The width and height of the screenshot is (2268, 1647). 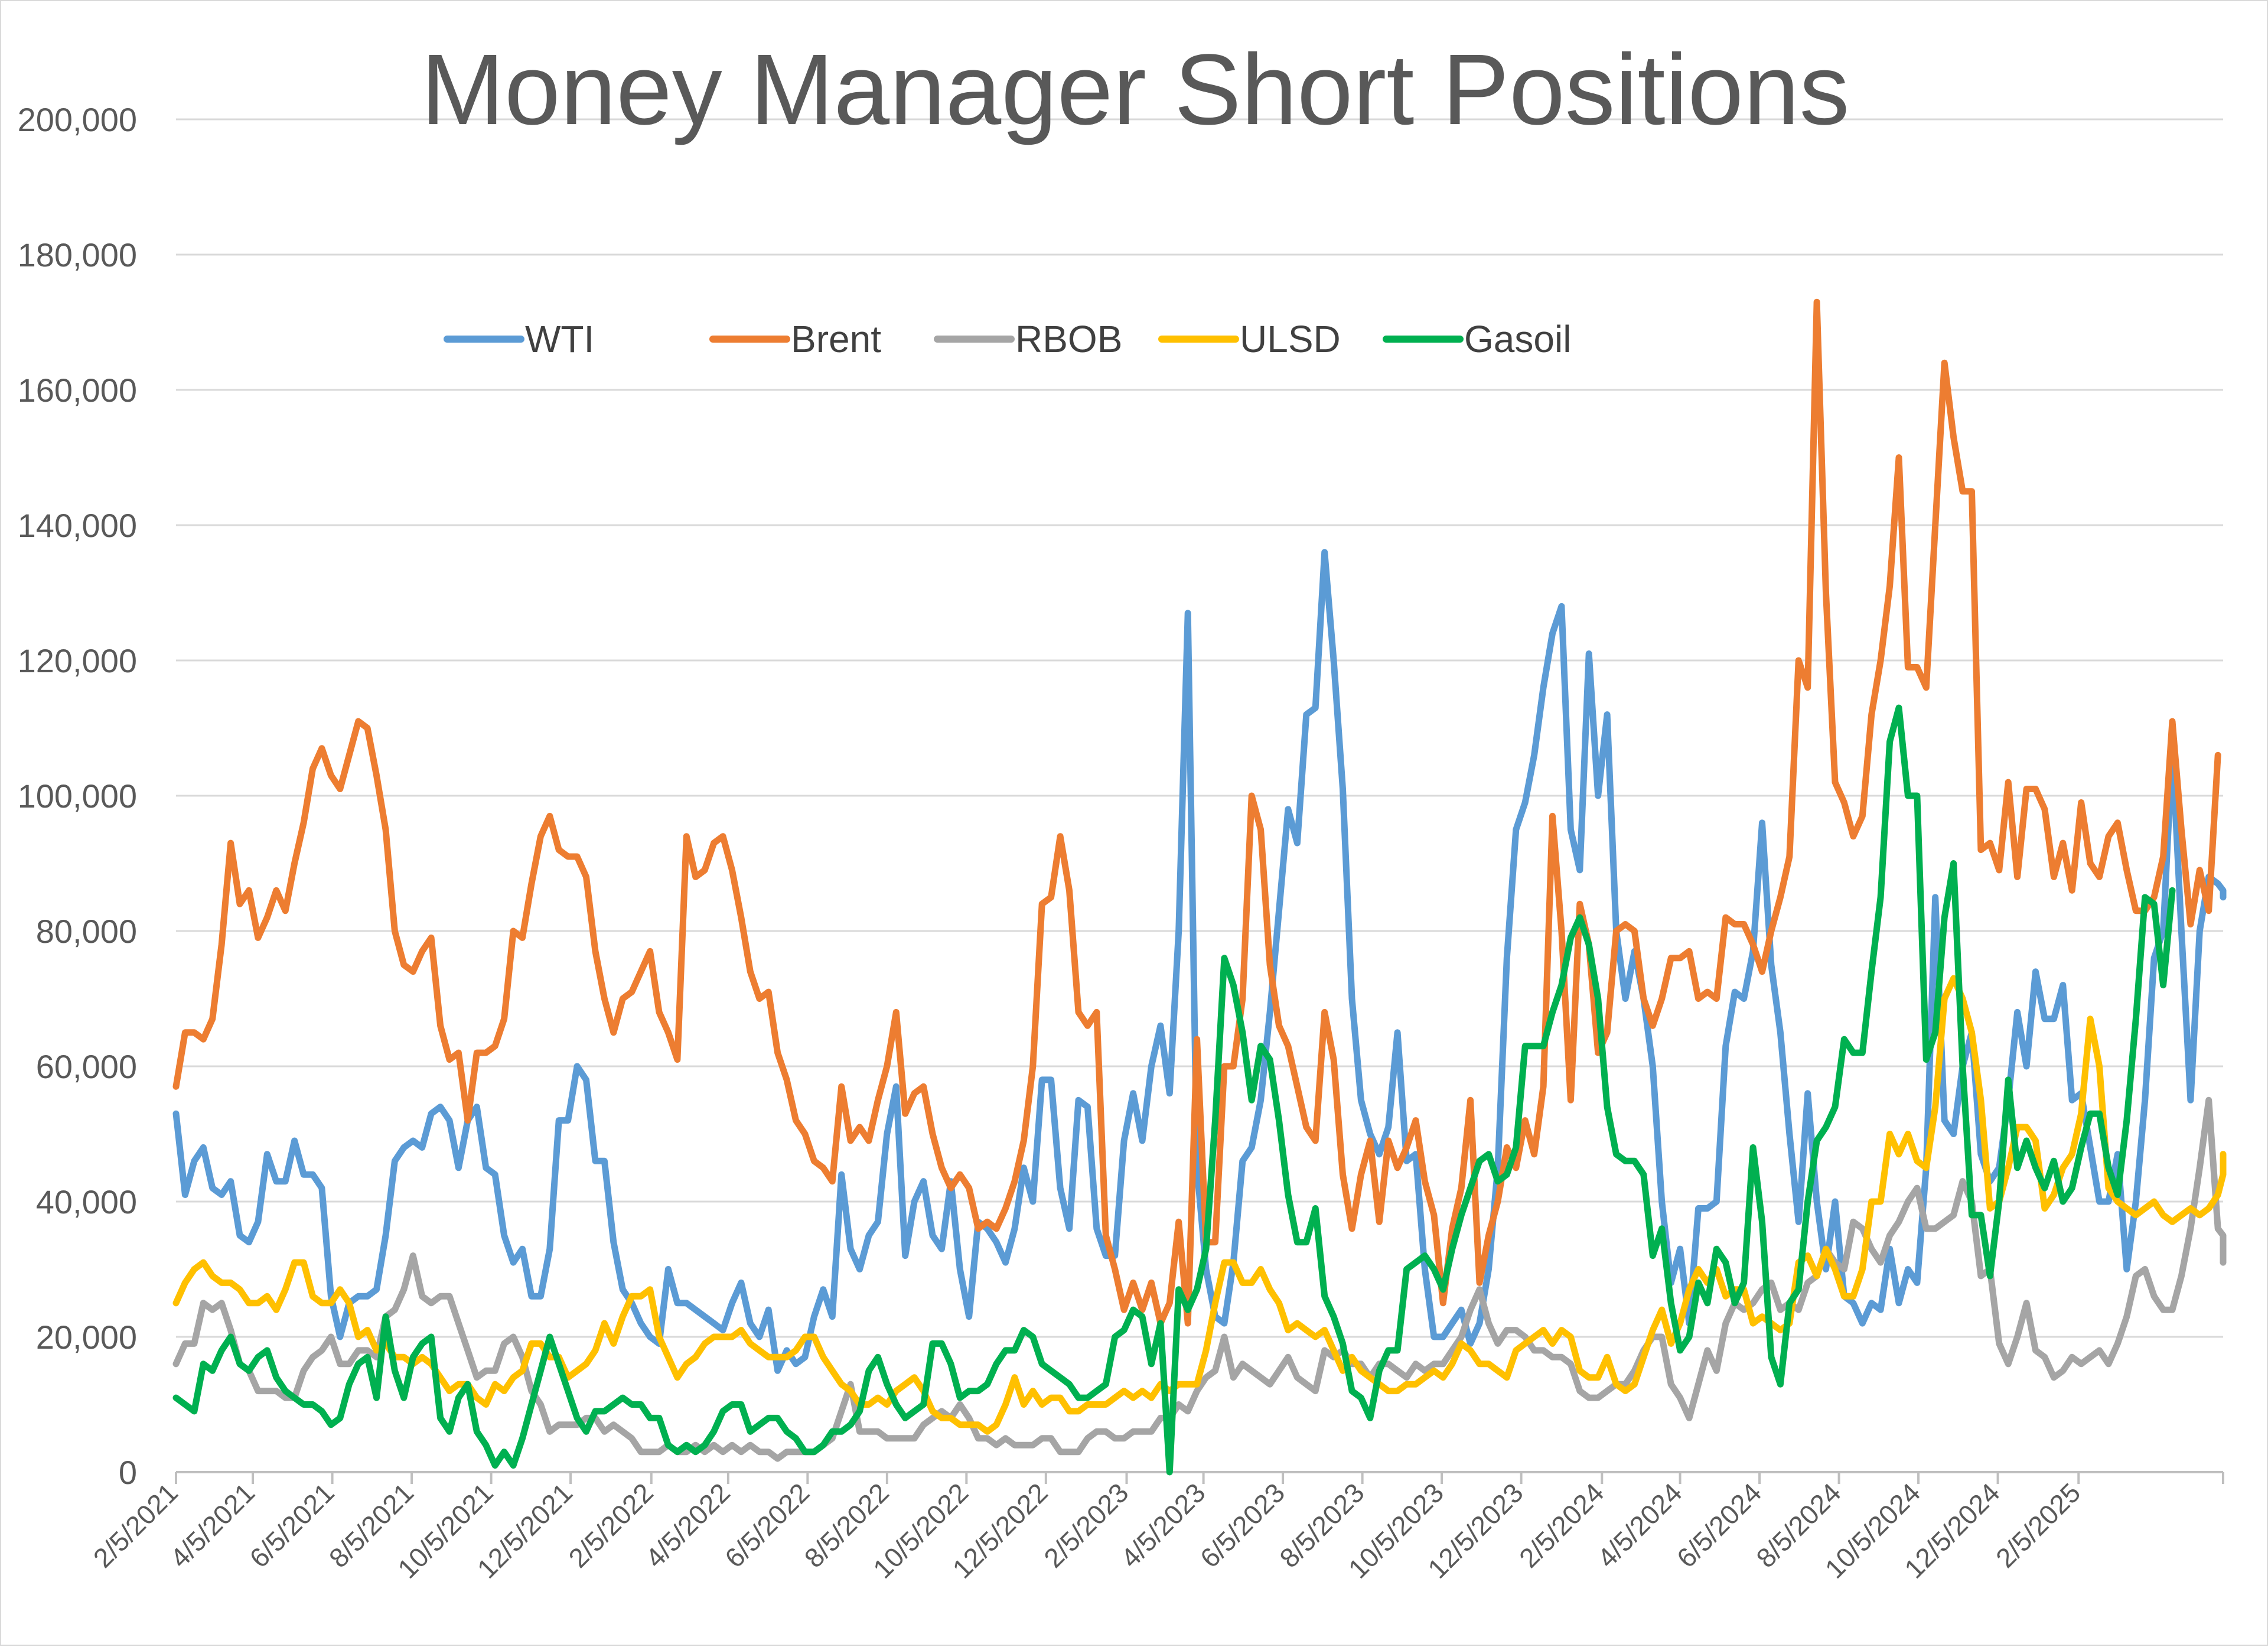 I want to click on legend-label-rbob: RBOB, so click(x=1068, y=339).